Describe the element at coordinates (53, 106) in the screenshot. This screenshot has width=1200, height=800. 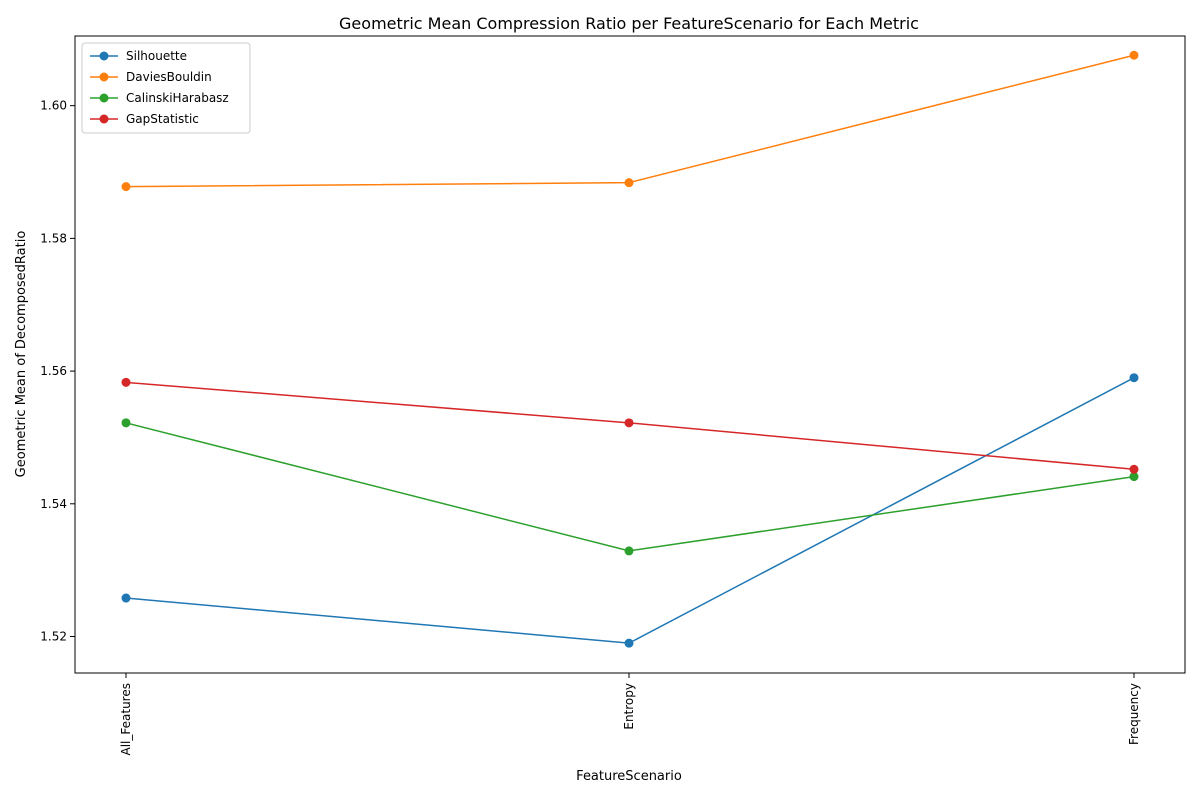
I see `y-tick-label: 1.60` at that location.